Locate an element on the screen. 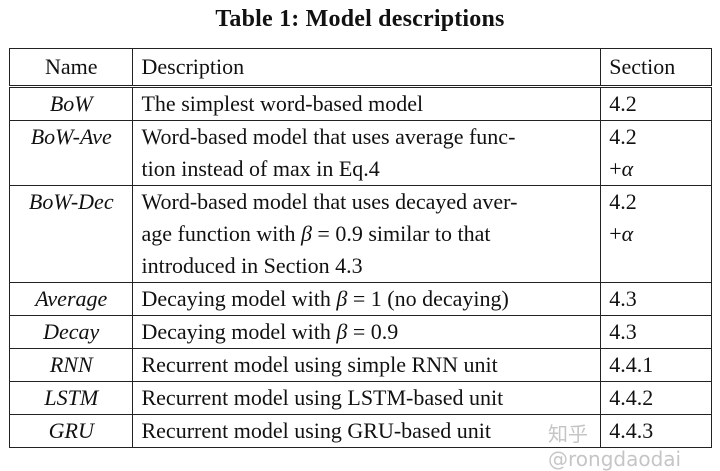 Image resolution: width=720 pixels, height=471 pixels. header-name: Name is located at coordinates (71, 67).